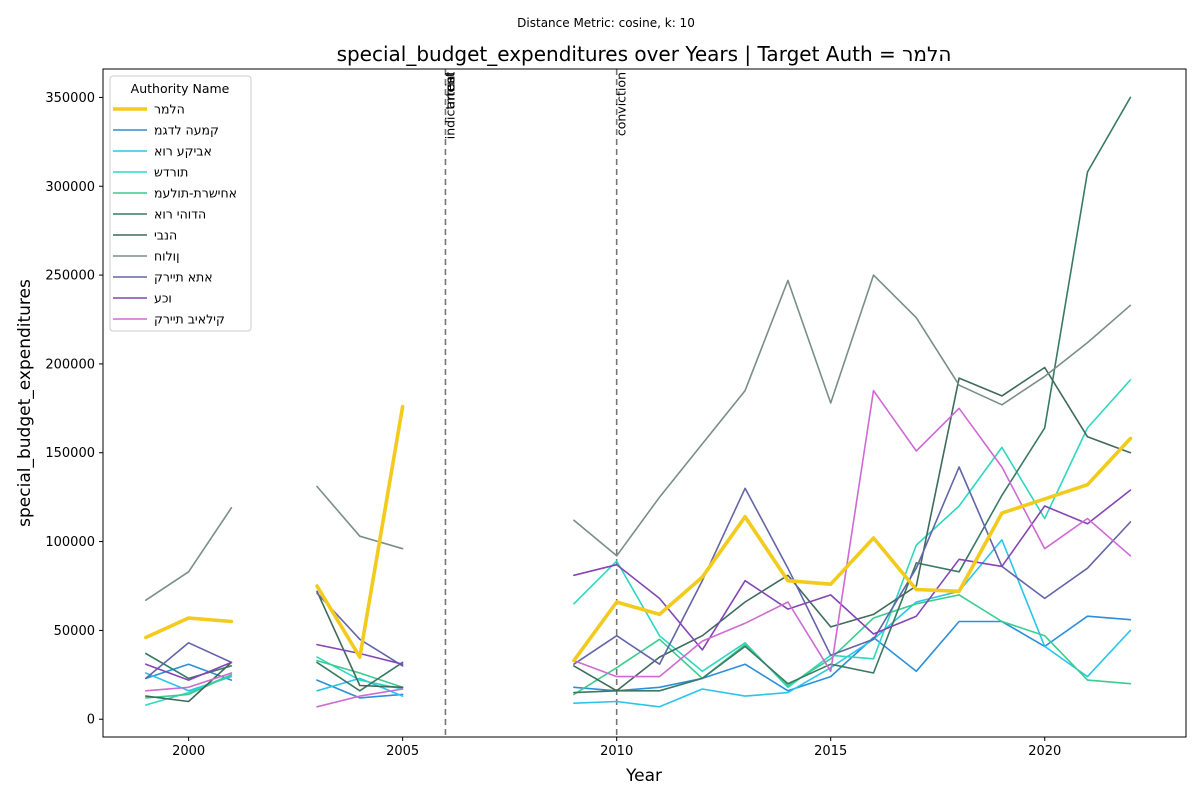 The width and height of the screenshot is (1200, 800). I want to click on legend-label: אתא תיירק, so click(183, 277).